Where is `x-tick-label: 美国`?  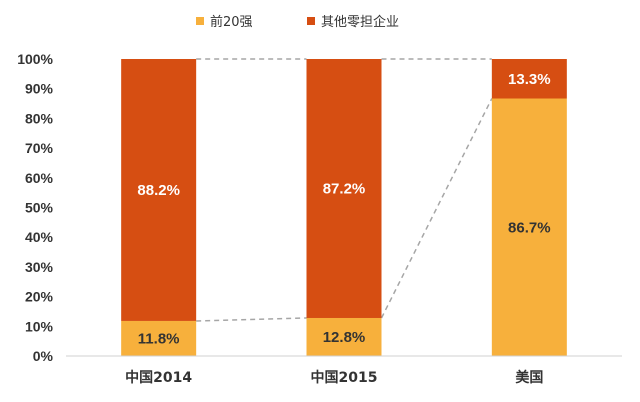
x-tick-label: 美国 is located at coordinates (529, 377).